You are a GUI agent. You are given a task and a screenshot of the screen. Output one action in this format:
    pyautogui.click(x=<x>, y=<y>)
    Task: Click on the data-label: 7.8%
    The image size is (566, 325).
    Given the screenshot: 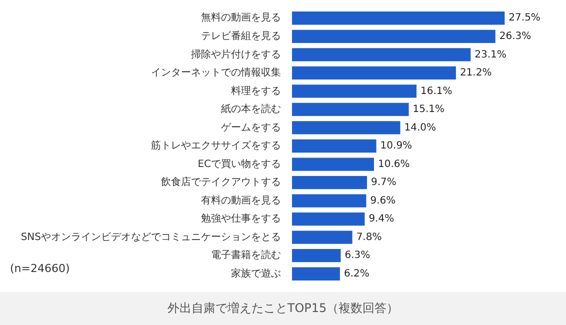 What is the action you would take?
    pyautogui.click(x=369, y=237)
    